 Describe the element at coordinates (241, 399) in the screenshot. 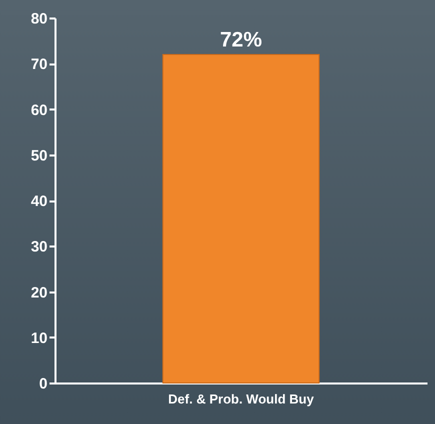

I see `x-tick-label: Def. & Prob. Would Buy` at that location.